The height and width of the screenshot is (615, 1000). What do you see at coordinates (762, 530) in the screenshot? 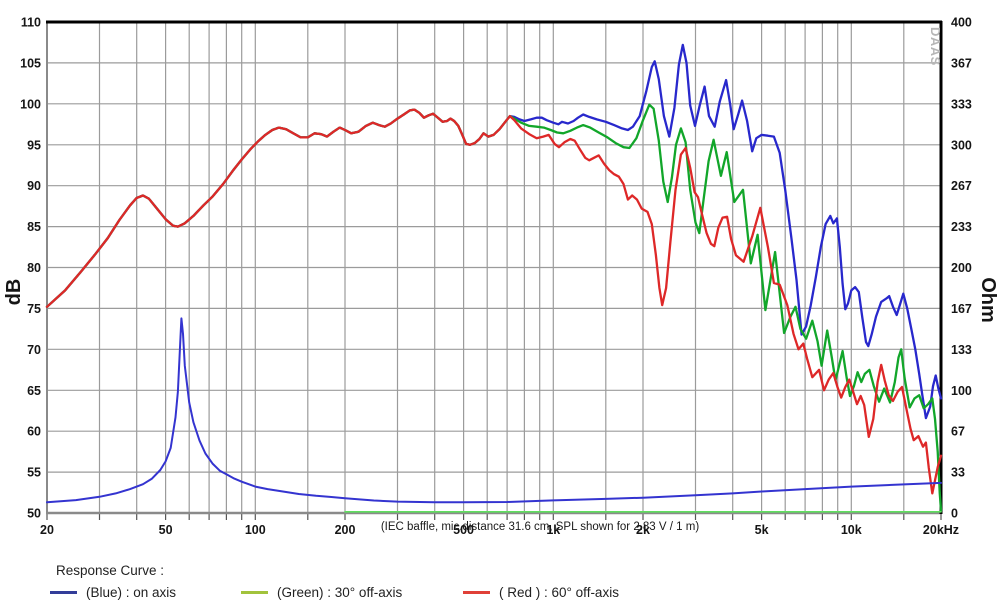
I see `x-tick-label: 5k` at bounding box center [762, 530].